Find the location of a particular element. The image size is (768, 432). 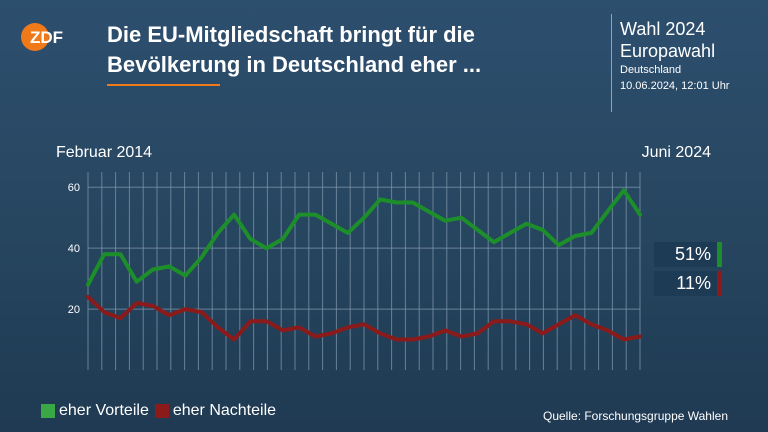

zdf-logo-circle is located at coordinates (35, 37).